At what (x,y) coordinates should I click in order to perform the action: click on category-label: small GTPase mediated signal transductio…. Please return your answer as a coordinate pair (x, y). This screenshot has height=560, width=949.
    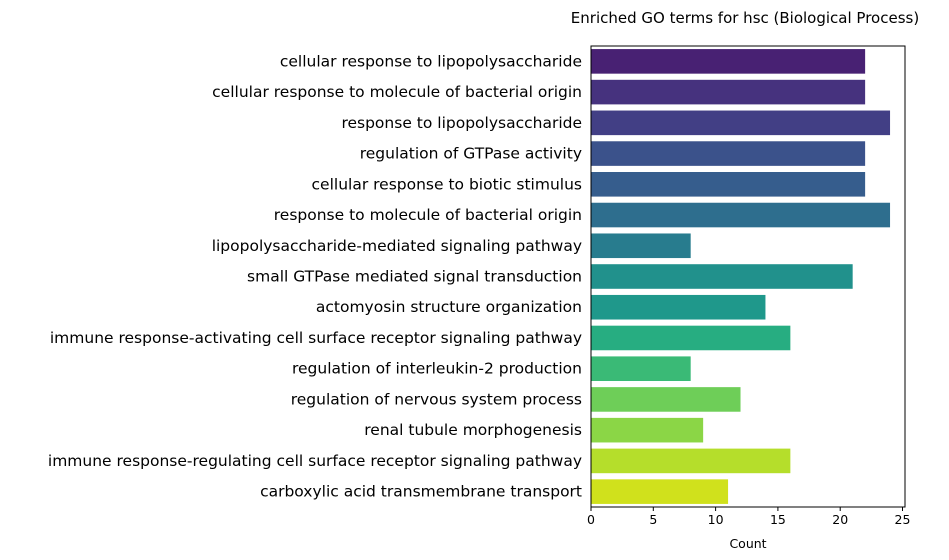
    Looking at the image, I should click on (414, 277).